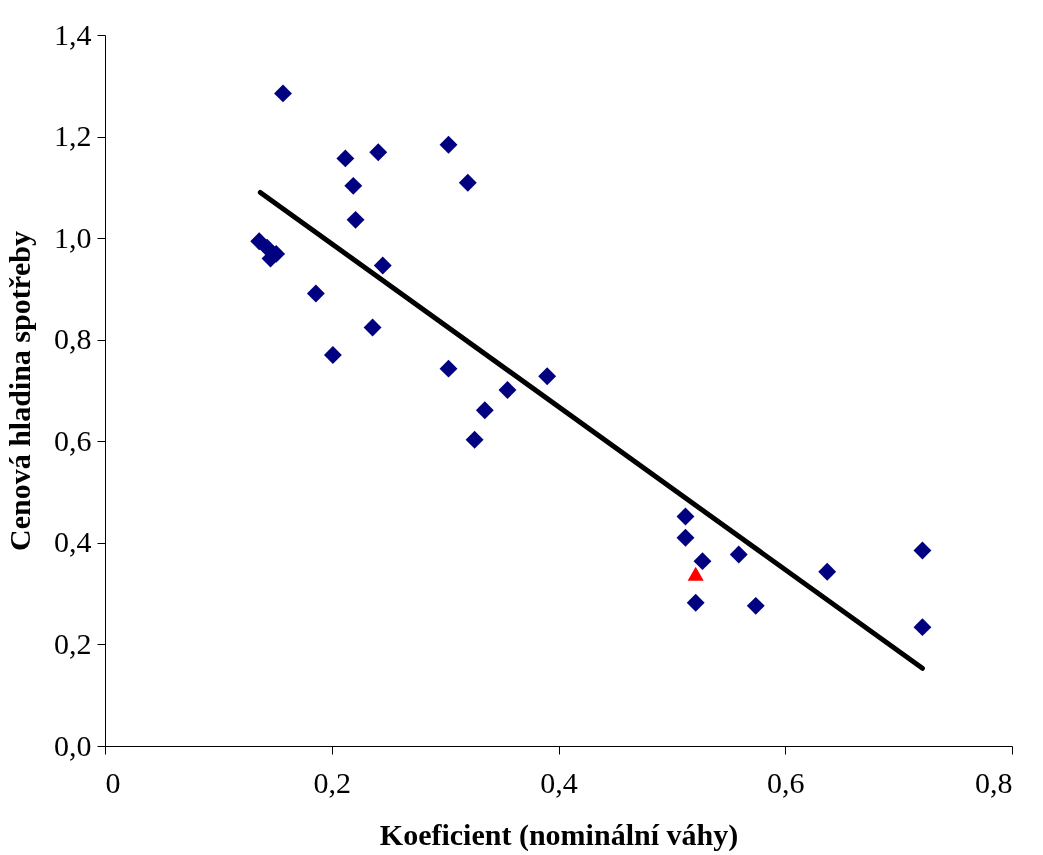 Image resolution: width=1043 pixels, height=855 pixels. I want to click on x-tick-label: 0,6, so click(786, 782).